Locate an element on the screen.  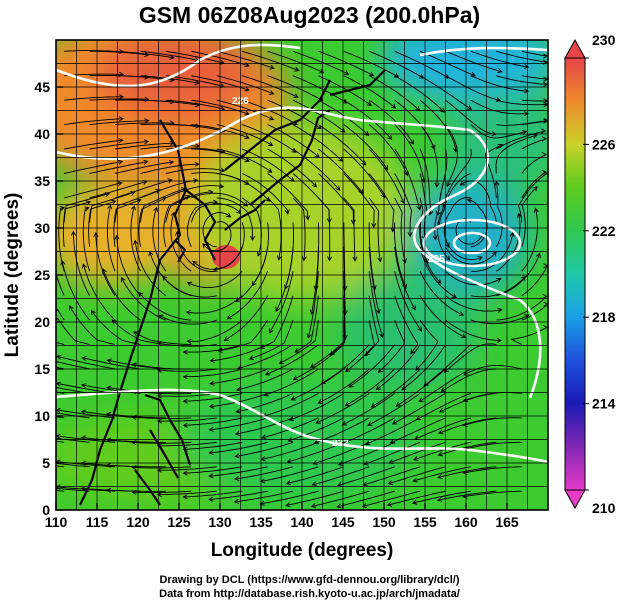
y-tick-label: 5 is located at coordinates (46, 463).